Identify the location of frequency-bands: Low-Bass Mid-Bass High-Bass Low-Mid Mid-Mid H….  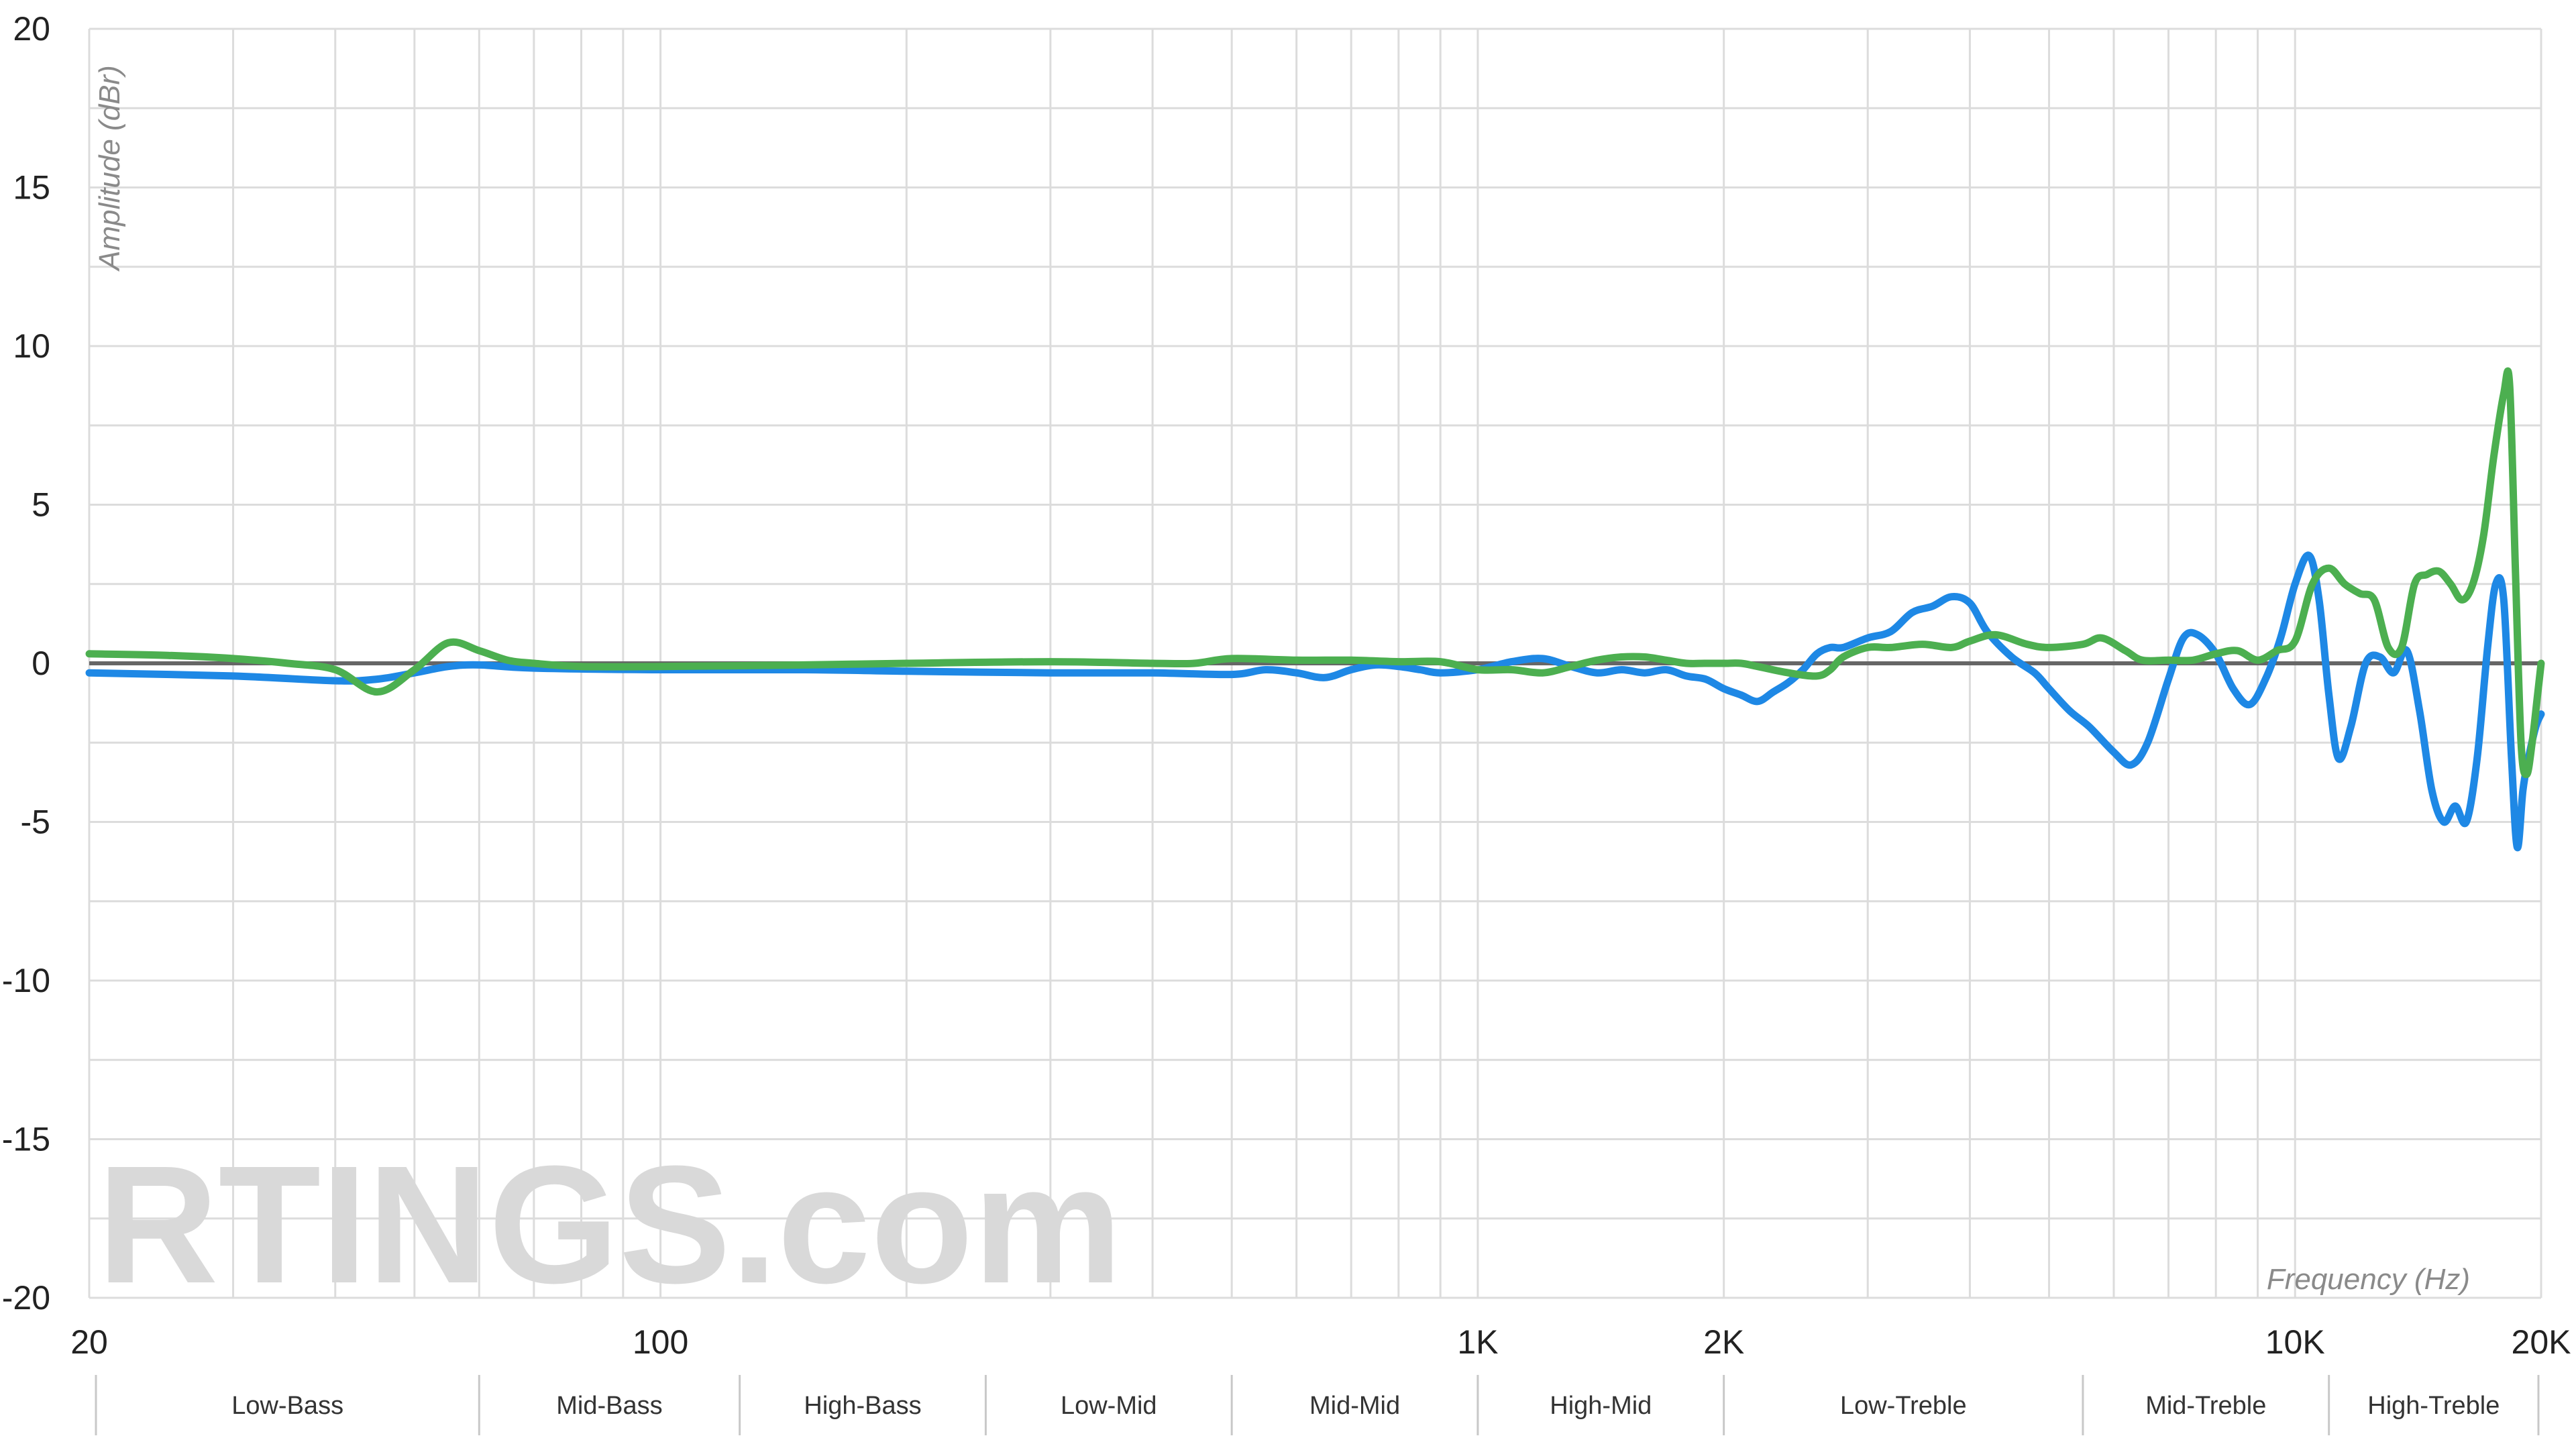
(1317, 1405).